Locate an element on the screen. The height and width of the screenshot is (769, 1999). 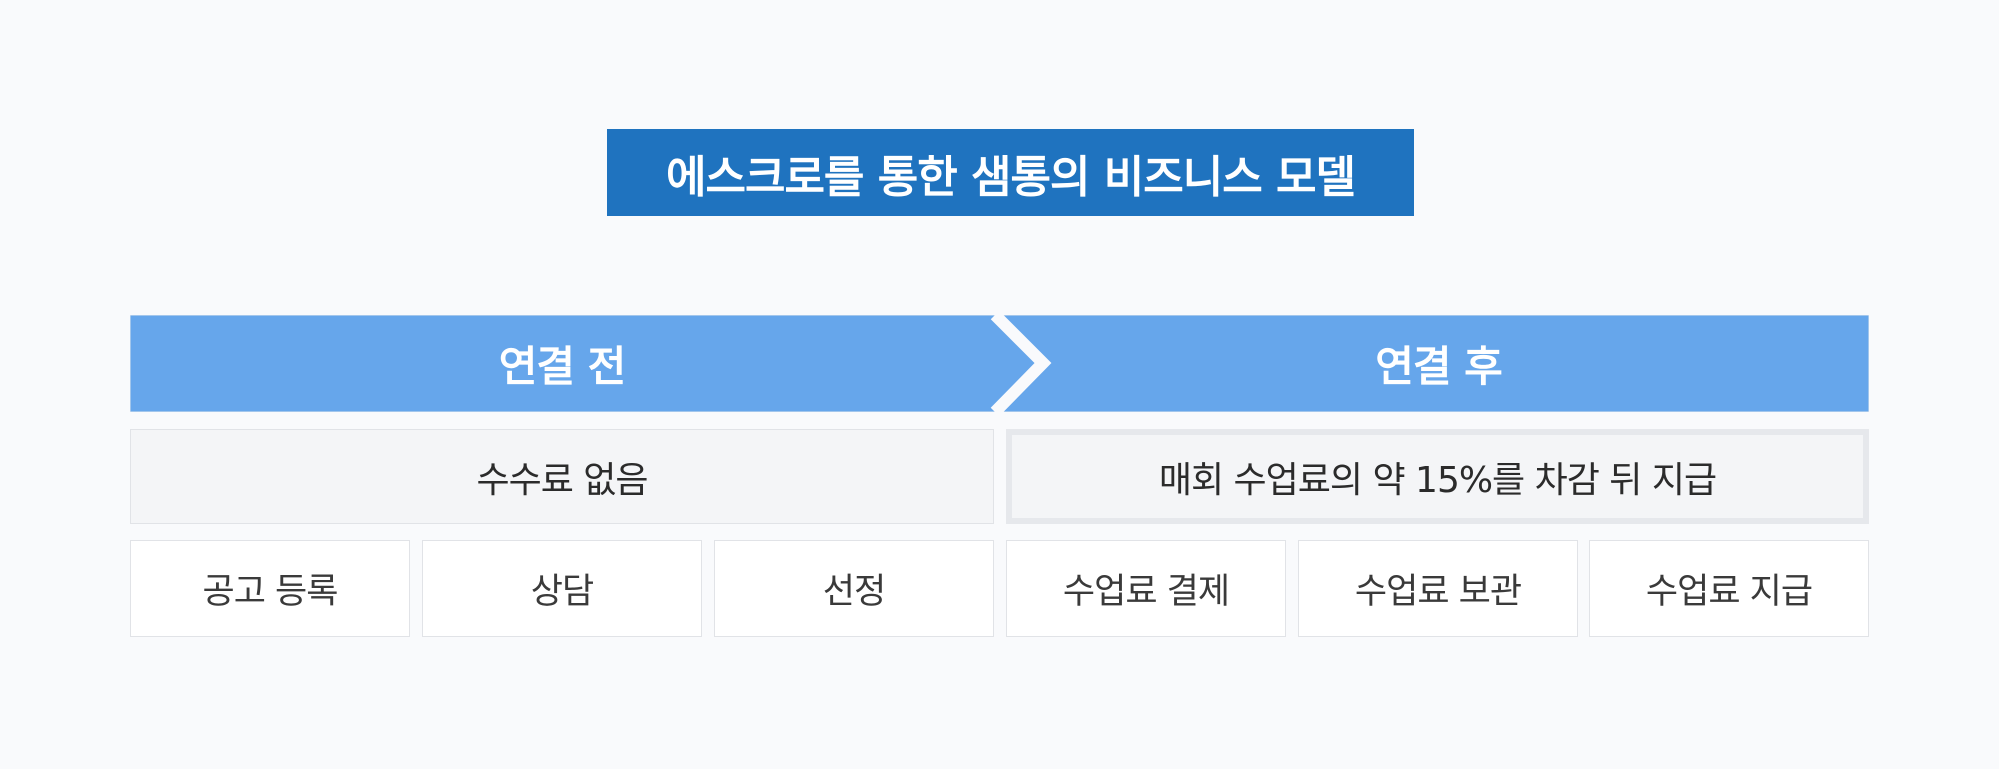
step-consultation: 상담 is located at coordinates (562, 588).